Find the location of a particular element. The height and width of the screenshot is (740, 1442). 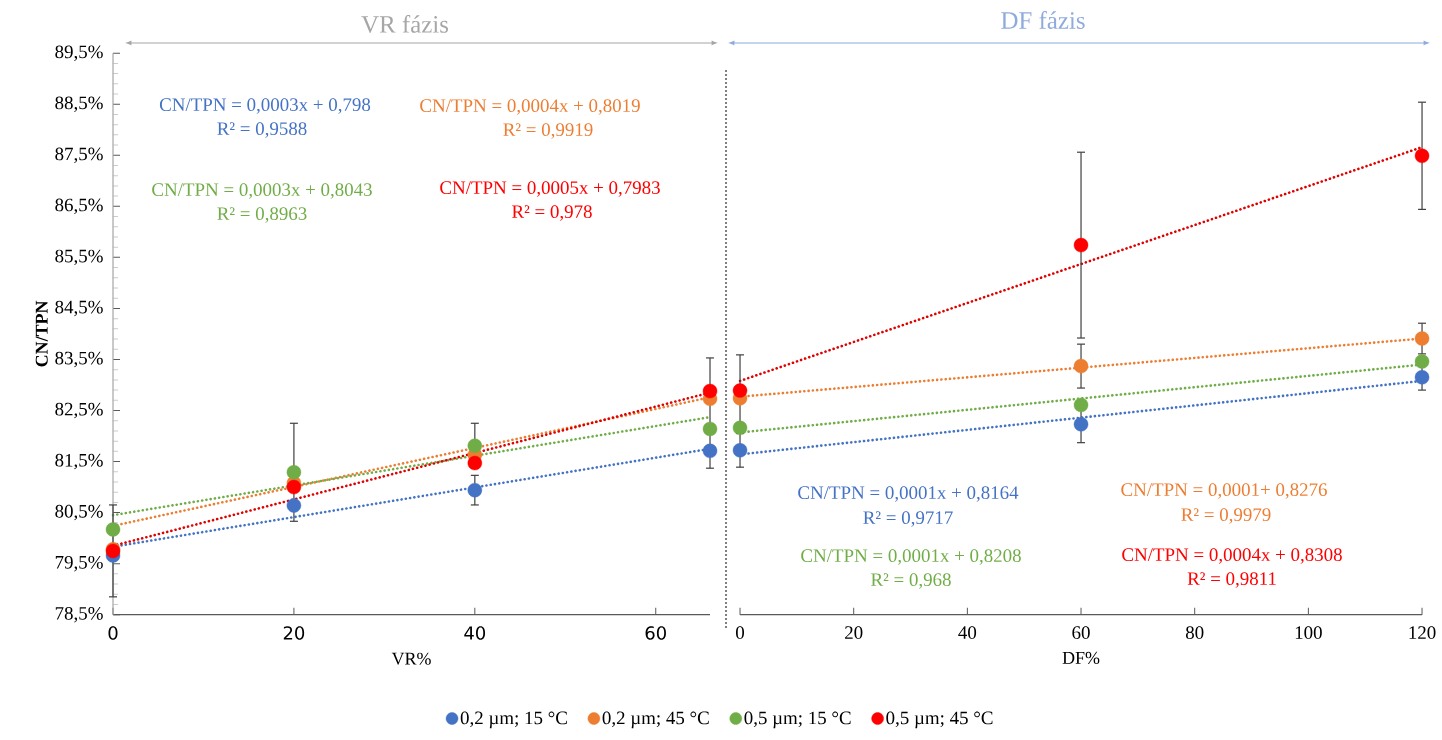

legend-label: 0,2 µm; 15 °C is located at coordinates (513, 720).